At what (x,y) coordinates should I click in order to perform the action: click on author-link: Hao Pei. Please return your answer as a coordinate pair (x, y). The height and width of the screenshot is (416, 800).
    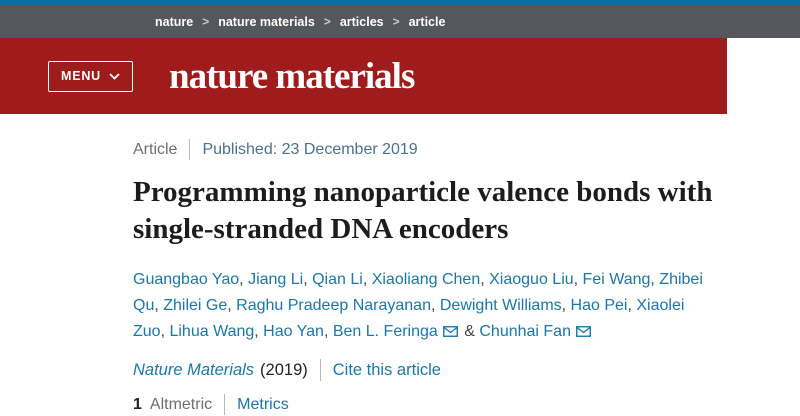
    Looking at the image, I should click on (599, 305).